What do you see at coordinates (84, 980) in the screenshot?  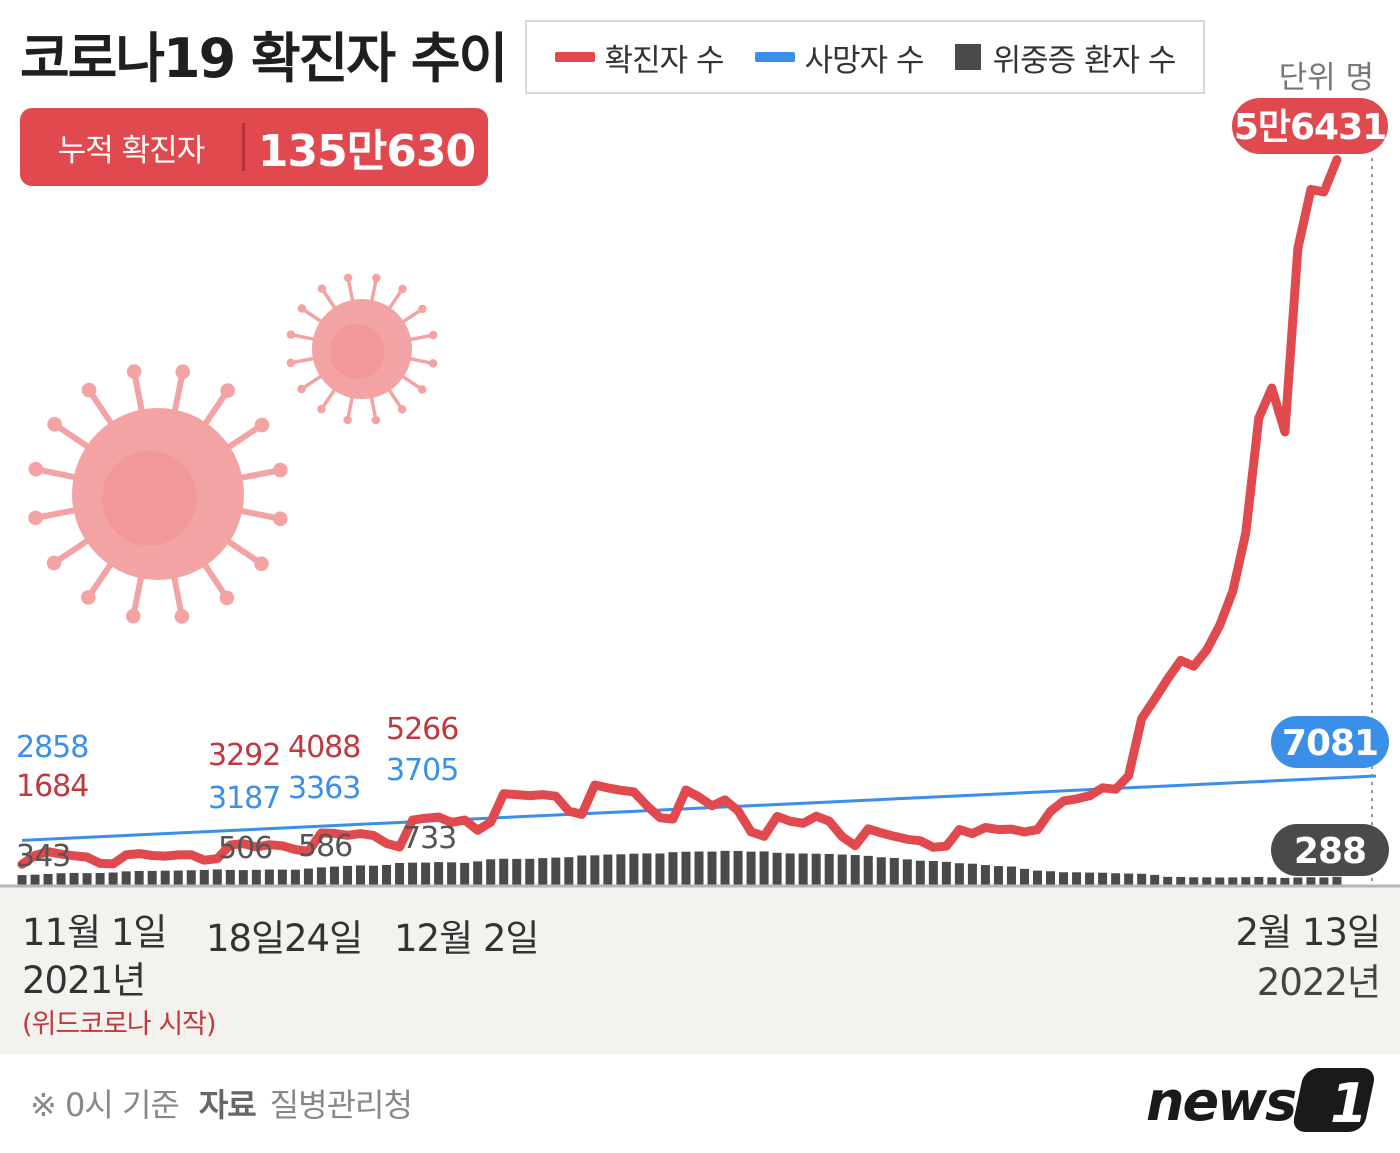 I see `tick-start-year: 2021년` at bounding box center [84, 980].